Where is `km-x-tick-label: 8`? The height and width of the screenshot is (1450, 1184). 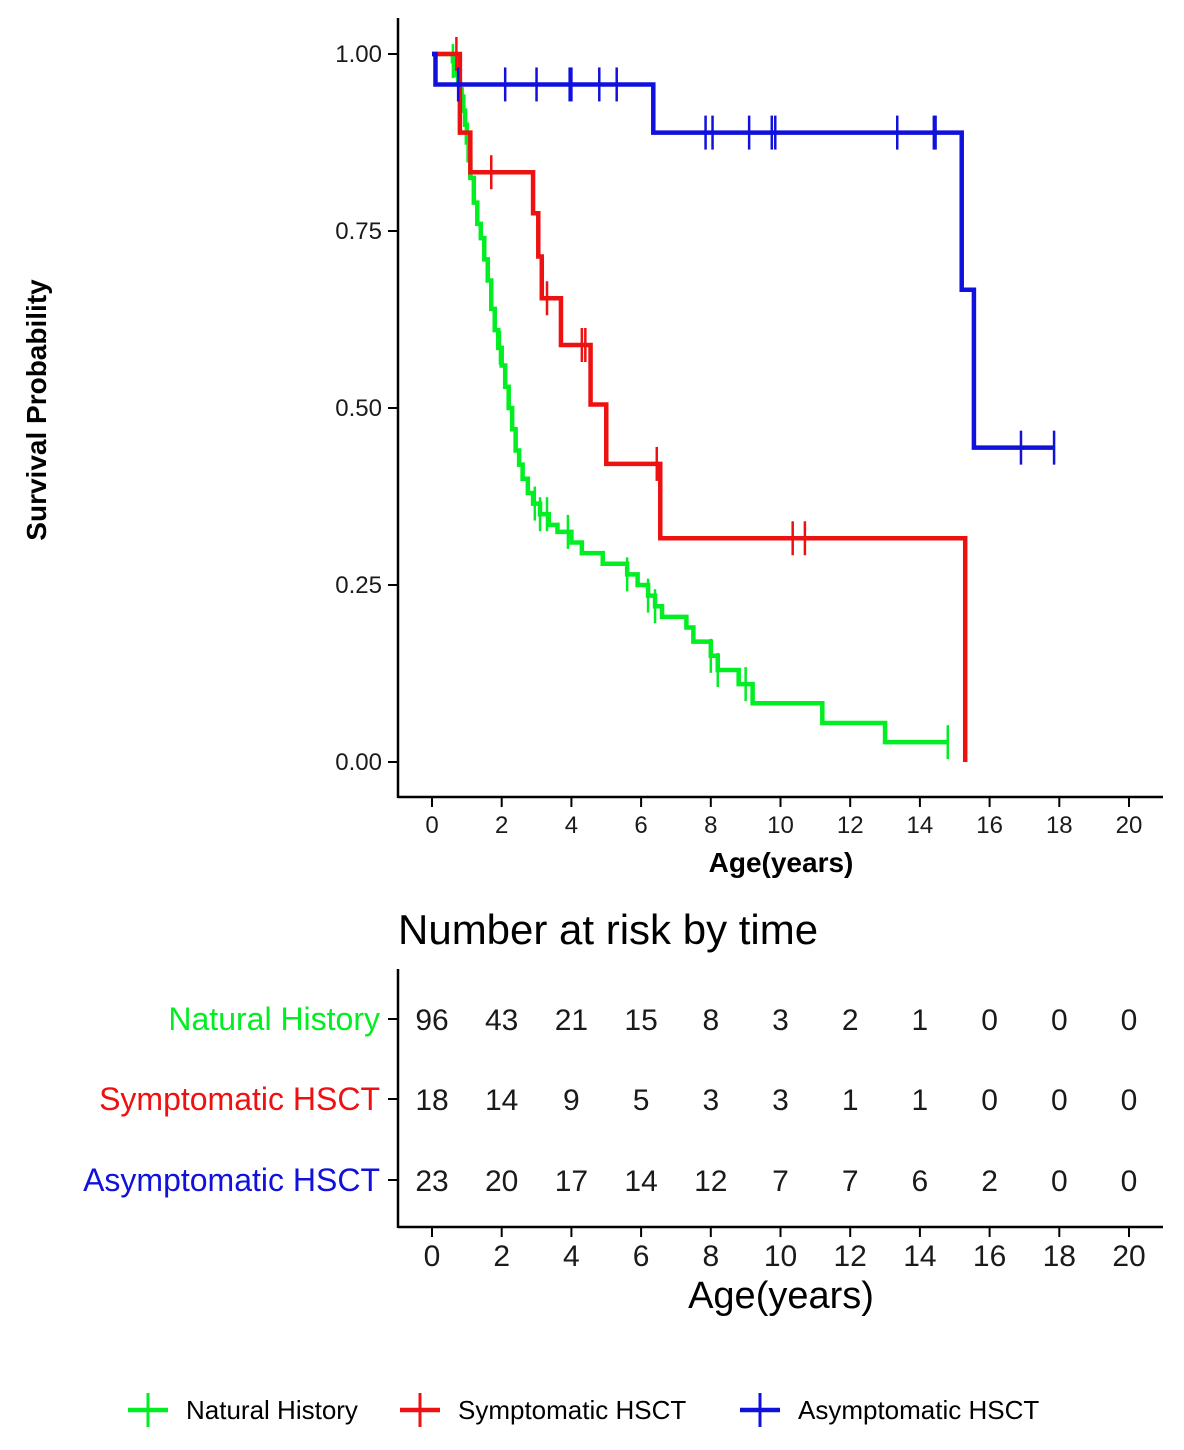 km-x-tick-label: 8 is located at coordinates (710, 825).